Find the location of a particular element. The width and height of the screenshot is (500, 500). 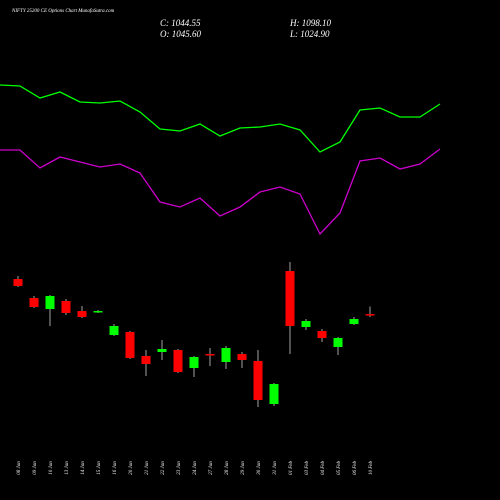

x-tick-label: 06 Feb is located at coordinates (355, 467).